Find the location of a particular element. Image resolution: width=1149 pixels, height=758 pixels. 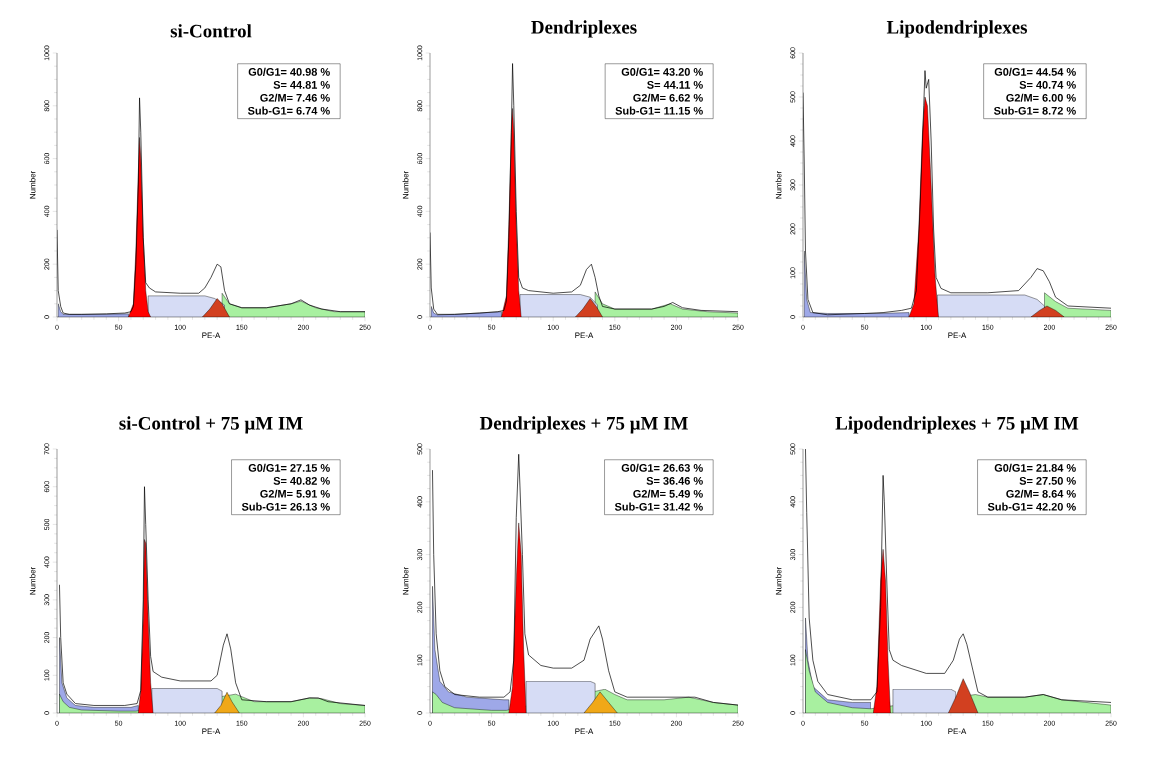

annotation: Sub-G1= 8.72 % is located at coordinates (1034, 110).